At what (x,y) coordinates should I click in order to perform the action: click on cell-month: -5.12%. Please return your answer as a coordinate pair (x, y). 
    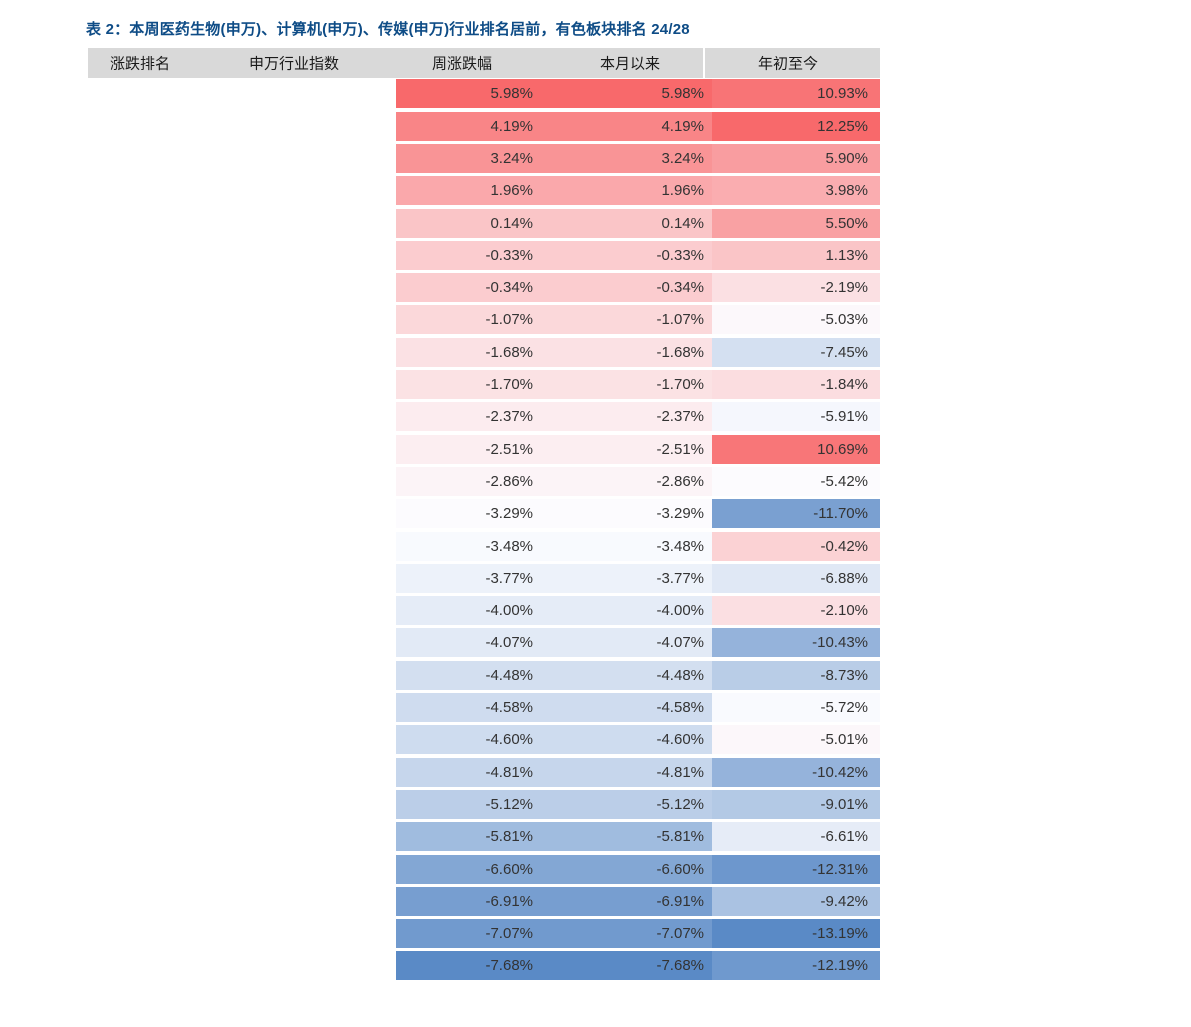
    Looking at the image, I should click on (628, 804).